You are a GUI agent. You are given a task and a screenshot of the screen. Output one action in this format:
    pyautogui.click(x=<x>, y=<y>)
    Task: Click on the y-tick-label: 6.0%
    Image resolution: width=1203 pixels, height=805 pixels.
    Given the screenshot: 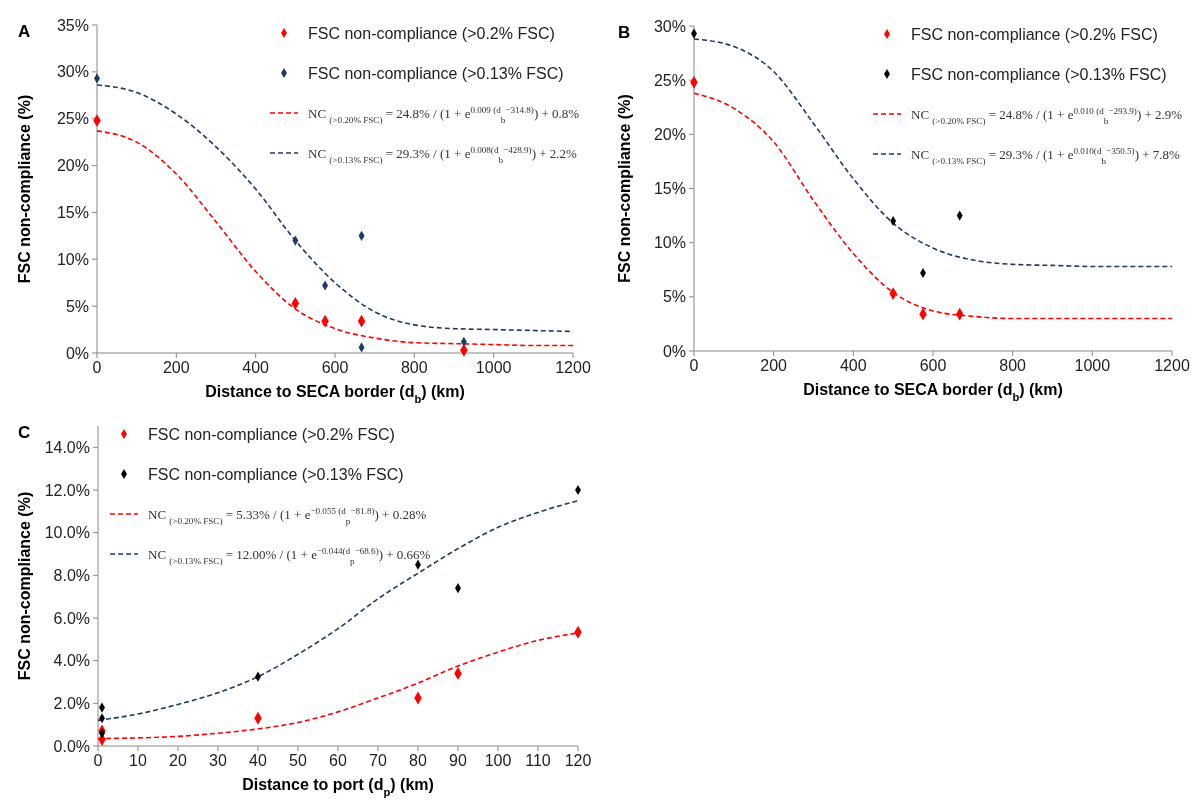 What is the action you would take?
    pyautogui.click(x=71, y=618)
    